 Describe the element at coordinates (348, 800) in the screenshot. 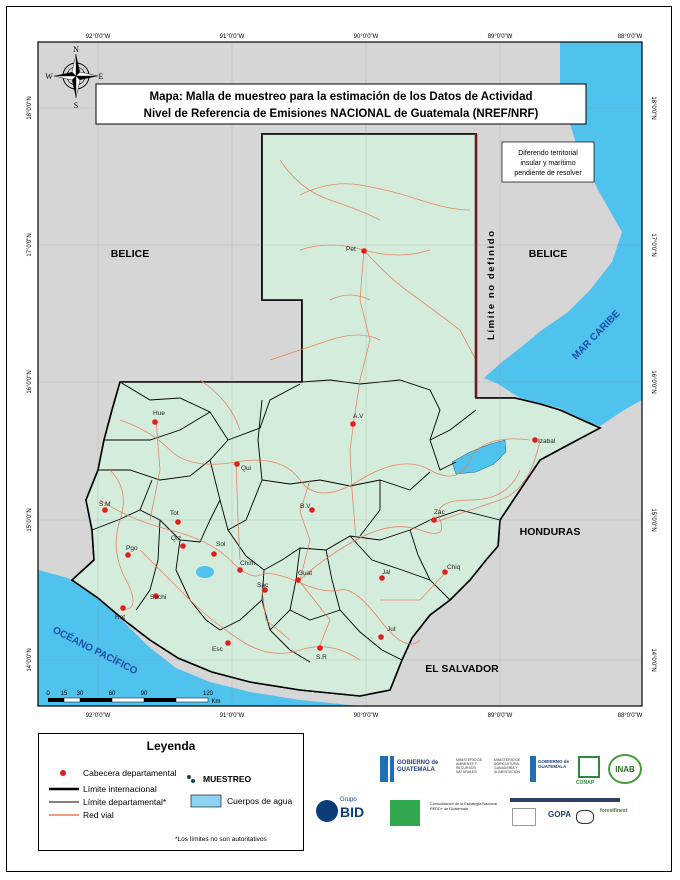

I see `bid-grupo-text: Grupo` at that location.